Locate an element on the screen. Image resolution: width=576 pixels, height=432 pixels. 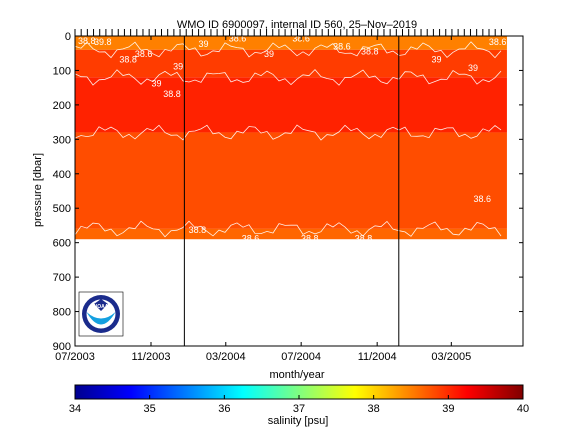
x-tick-label: 11/2003 is located at coordinates (151, 357).